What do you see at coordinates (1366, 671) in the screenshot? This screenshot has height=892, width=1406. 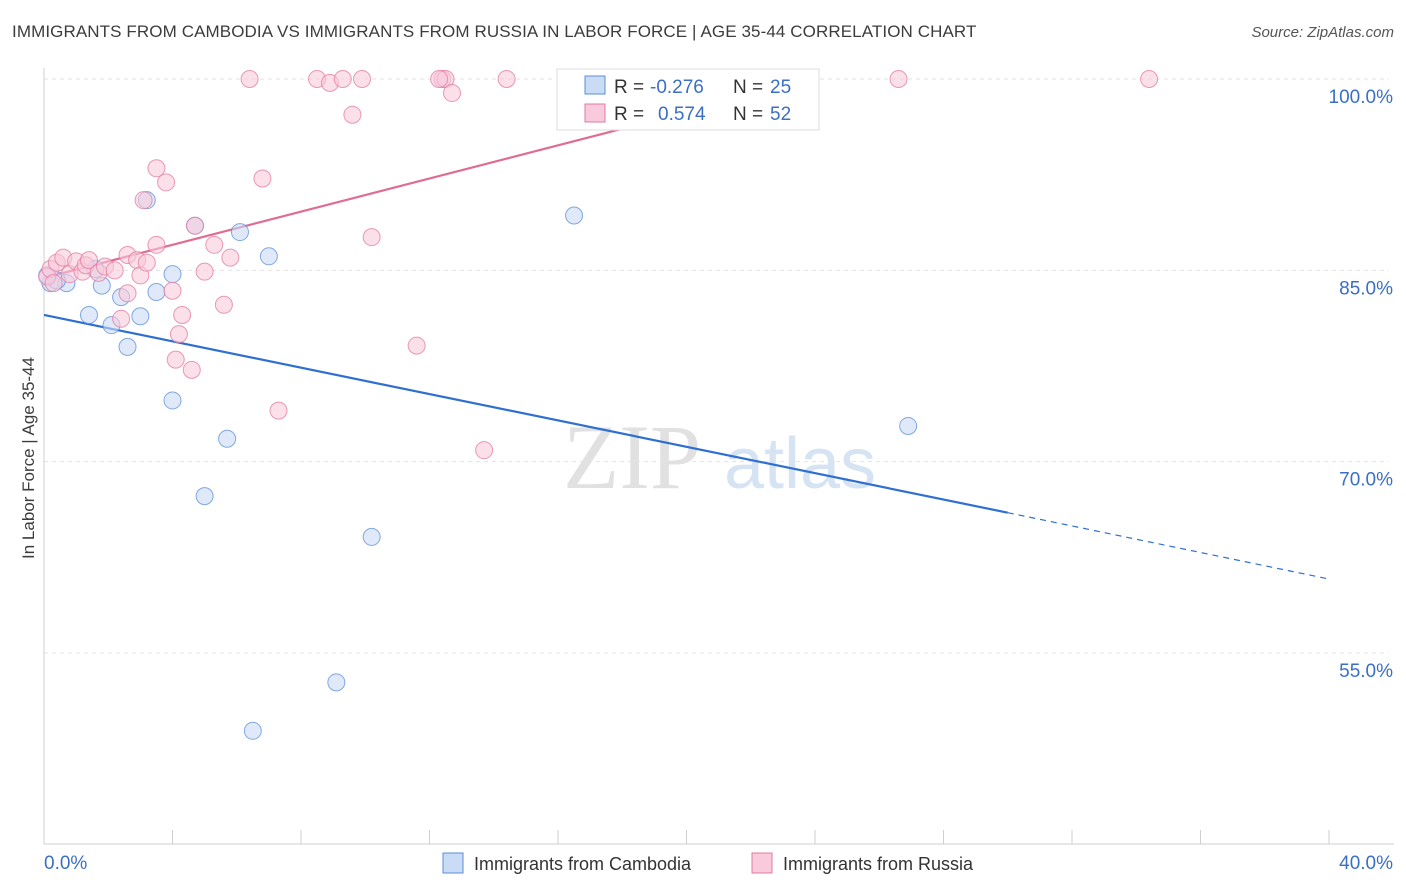 I see `y-tick-label-3: 55.0%` at bounding box center [1366, 671].